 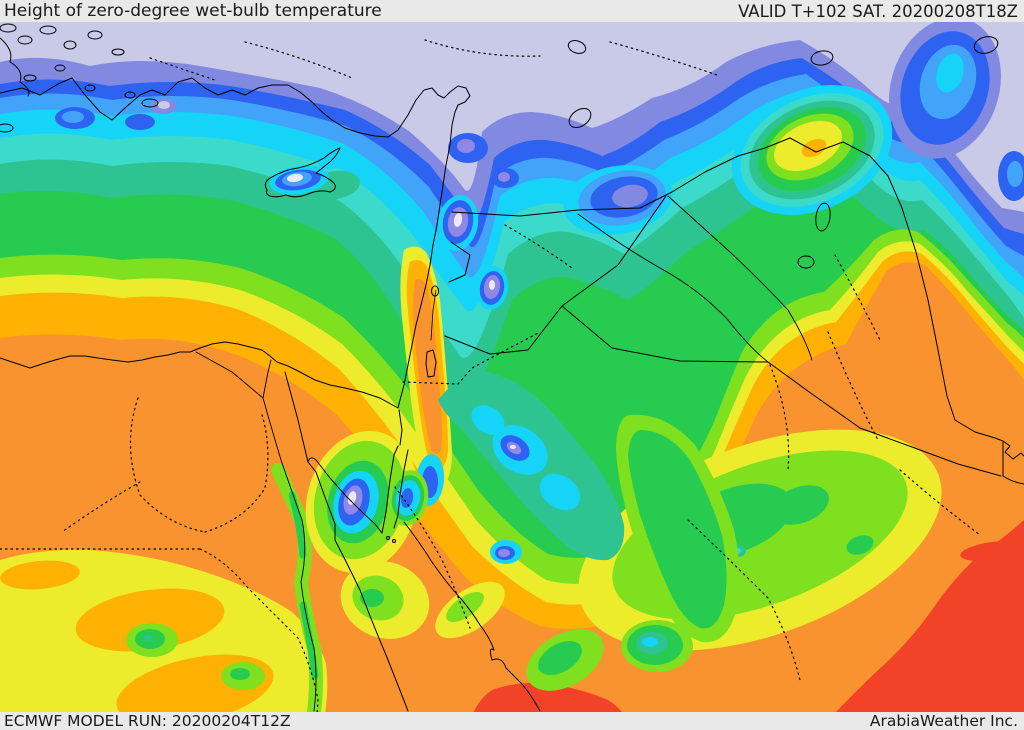 I want to click on lake-tharthar, so click(x=823, y=217).